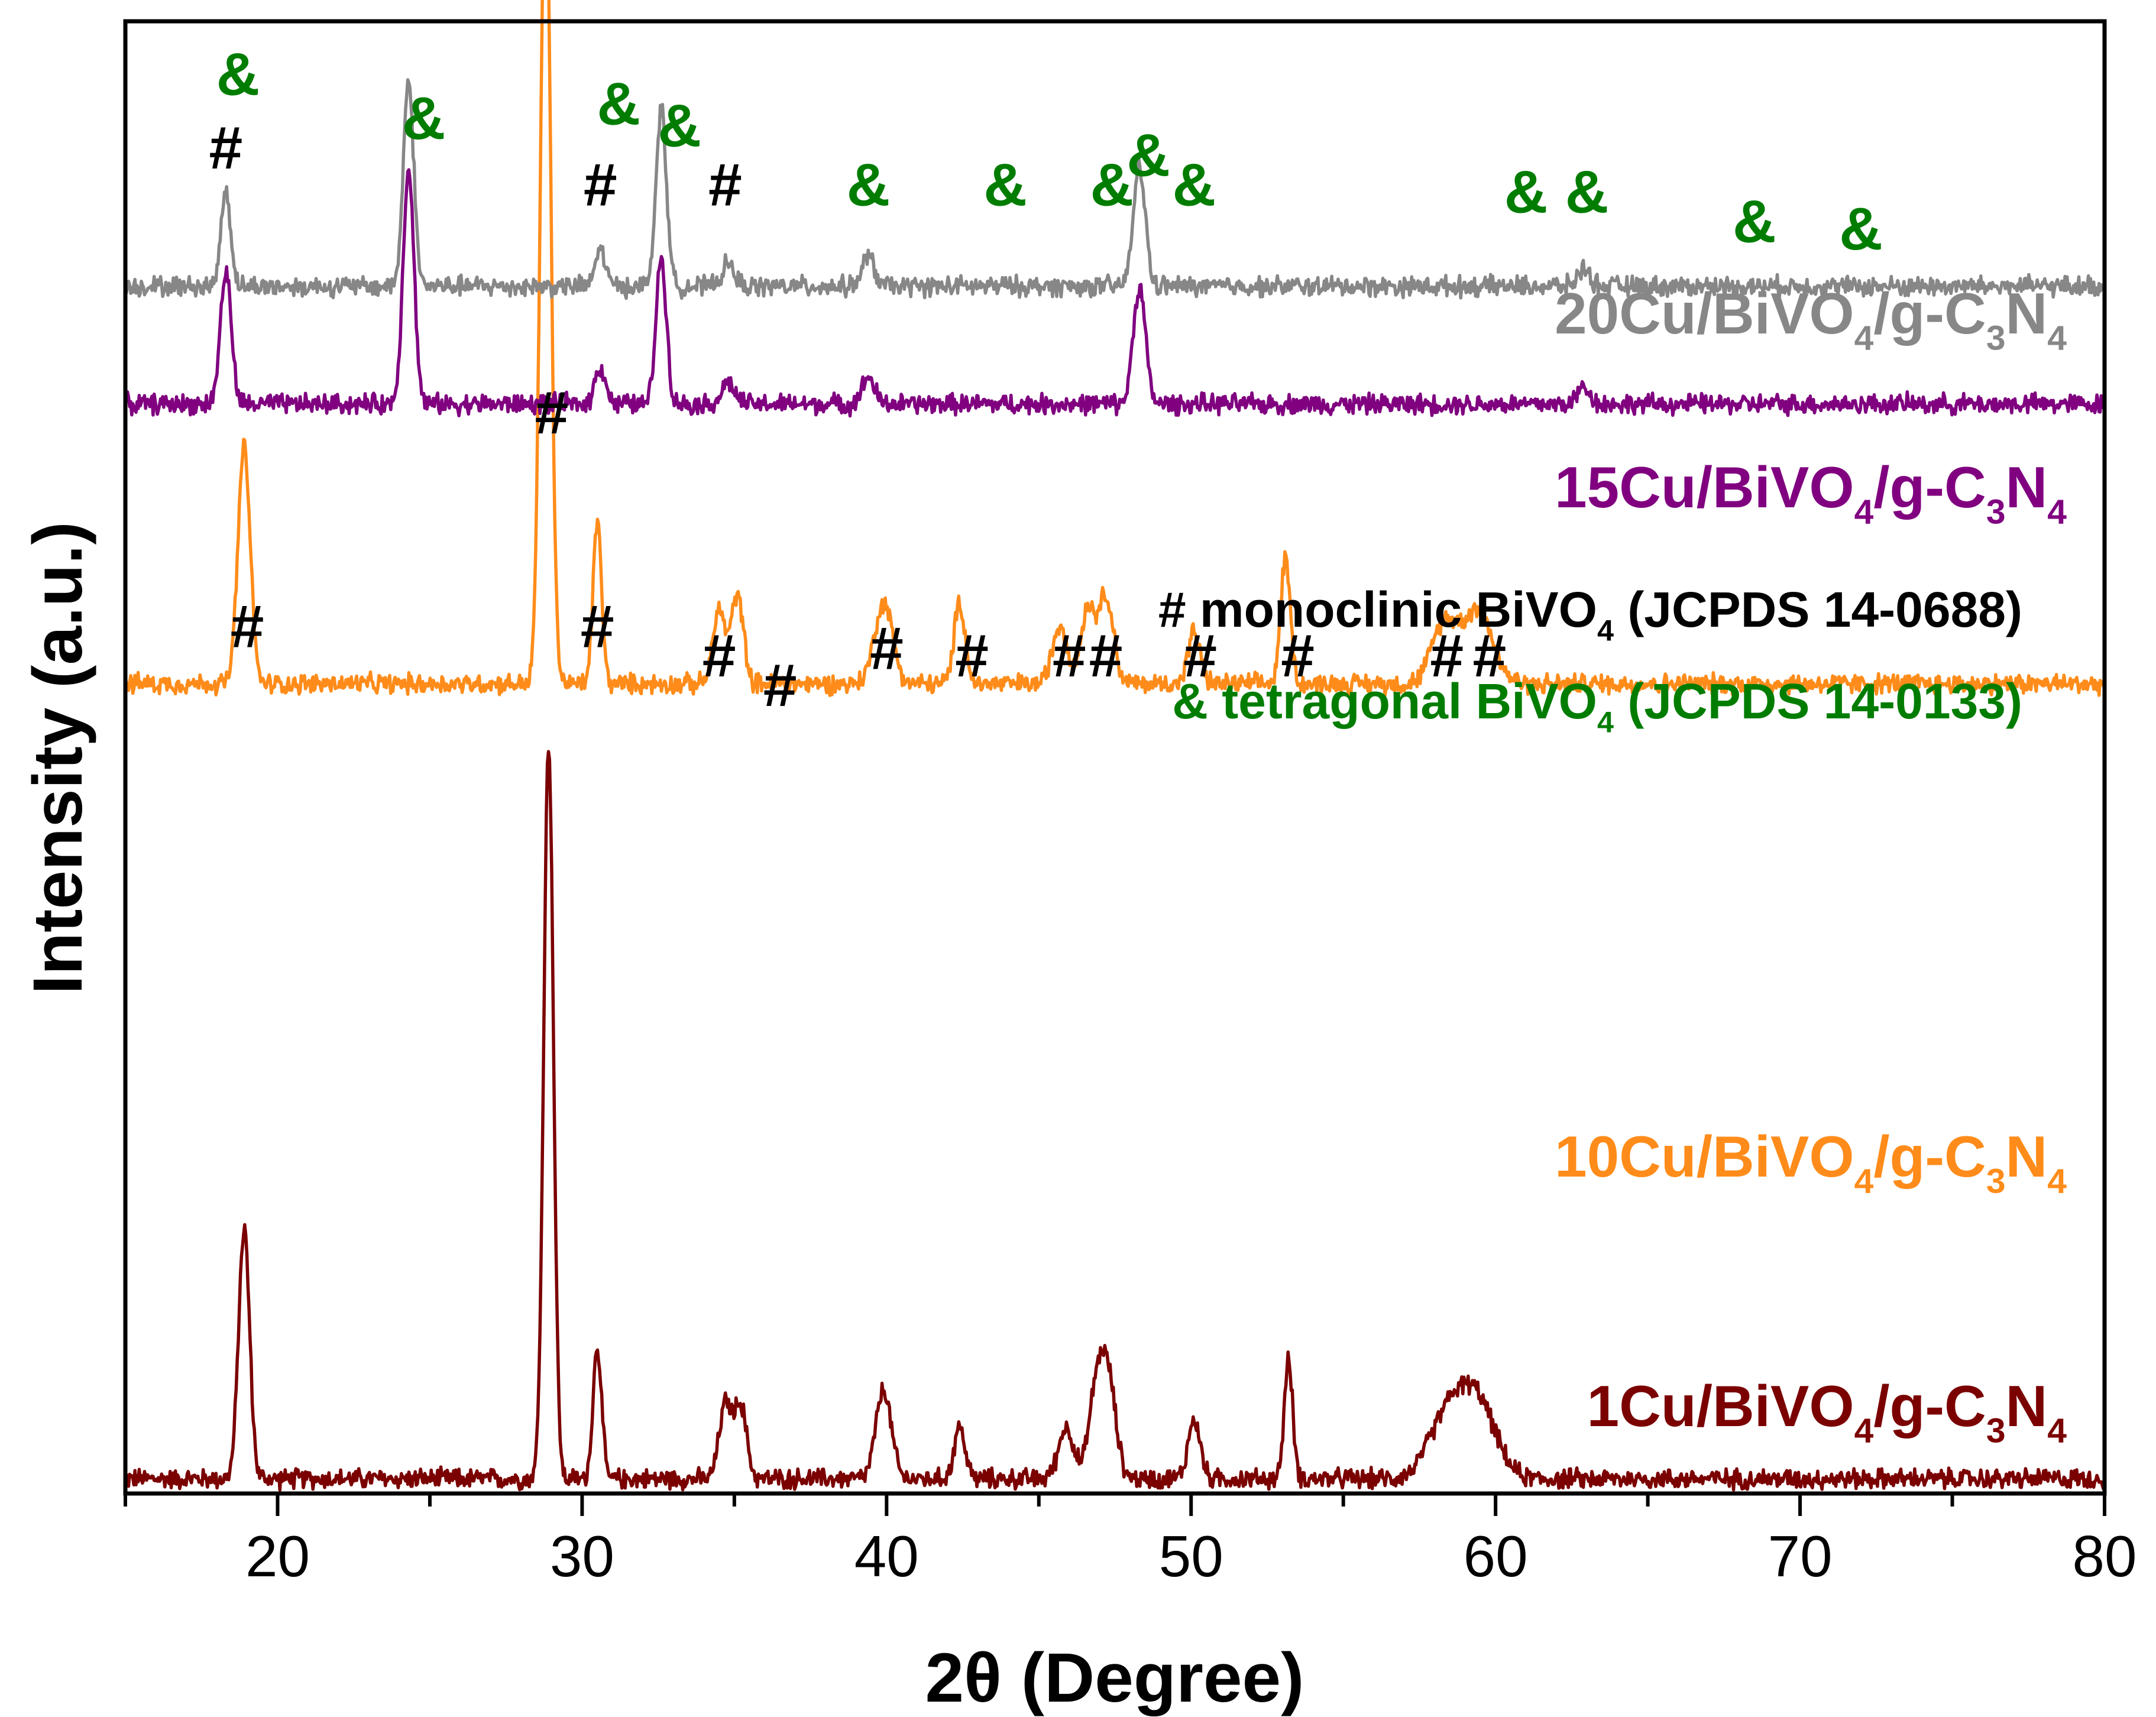 The height and width of the screenshot is (1717, 2156). I want to click on x-tick-label: 80, so click(2104, 1557).